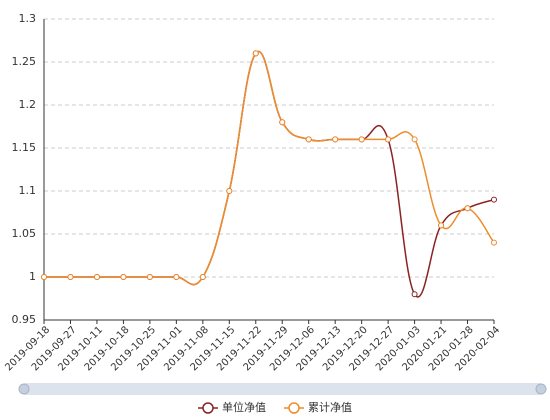  Describe the element at coordinates (24, 147) in the screenshot. I see `y-tick-label: 1.15` at that location.